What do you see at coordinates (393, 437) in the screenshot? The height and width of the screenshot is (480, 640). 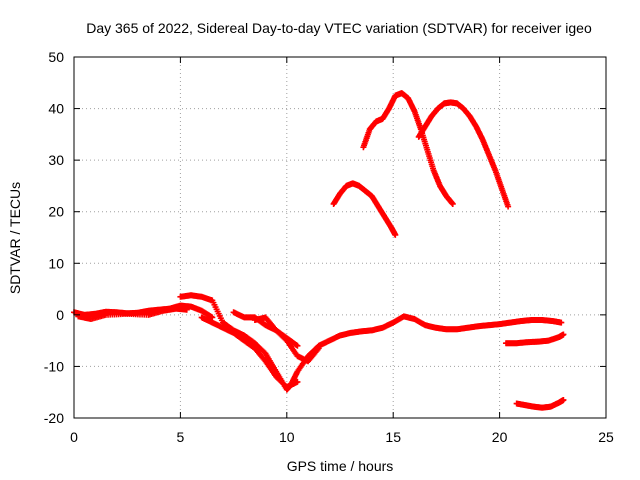 I see `x-tick-label: 15` at bounding box center [393, 437].